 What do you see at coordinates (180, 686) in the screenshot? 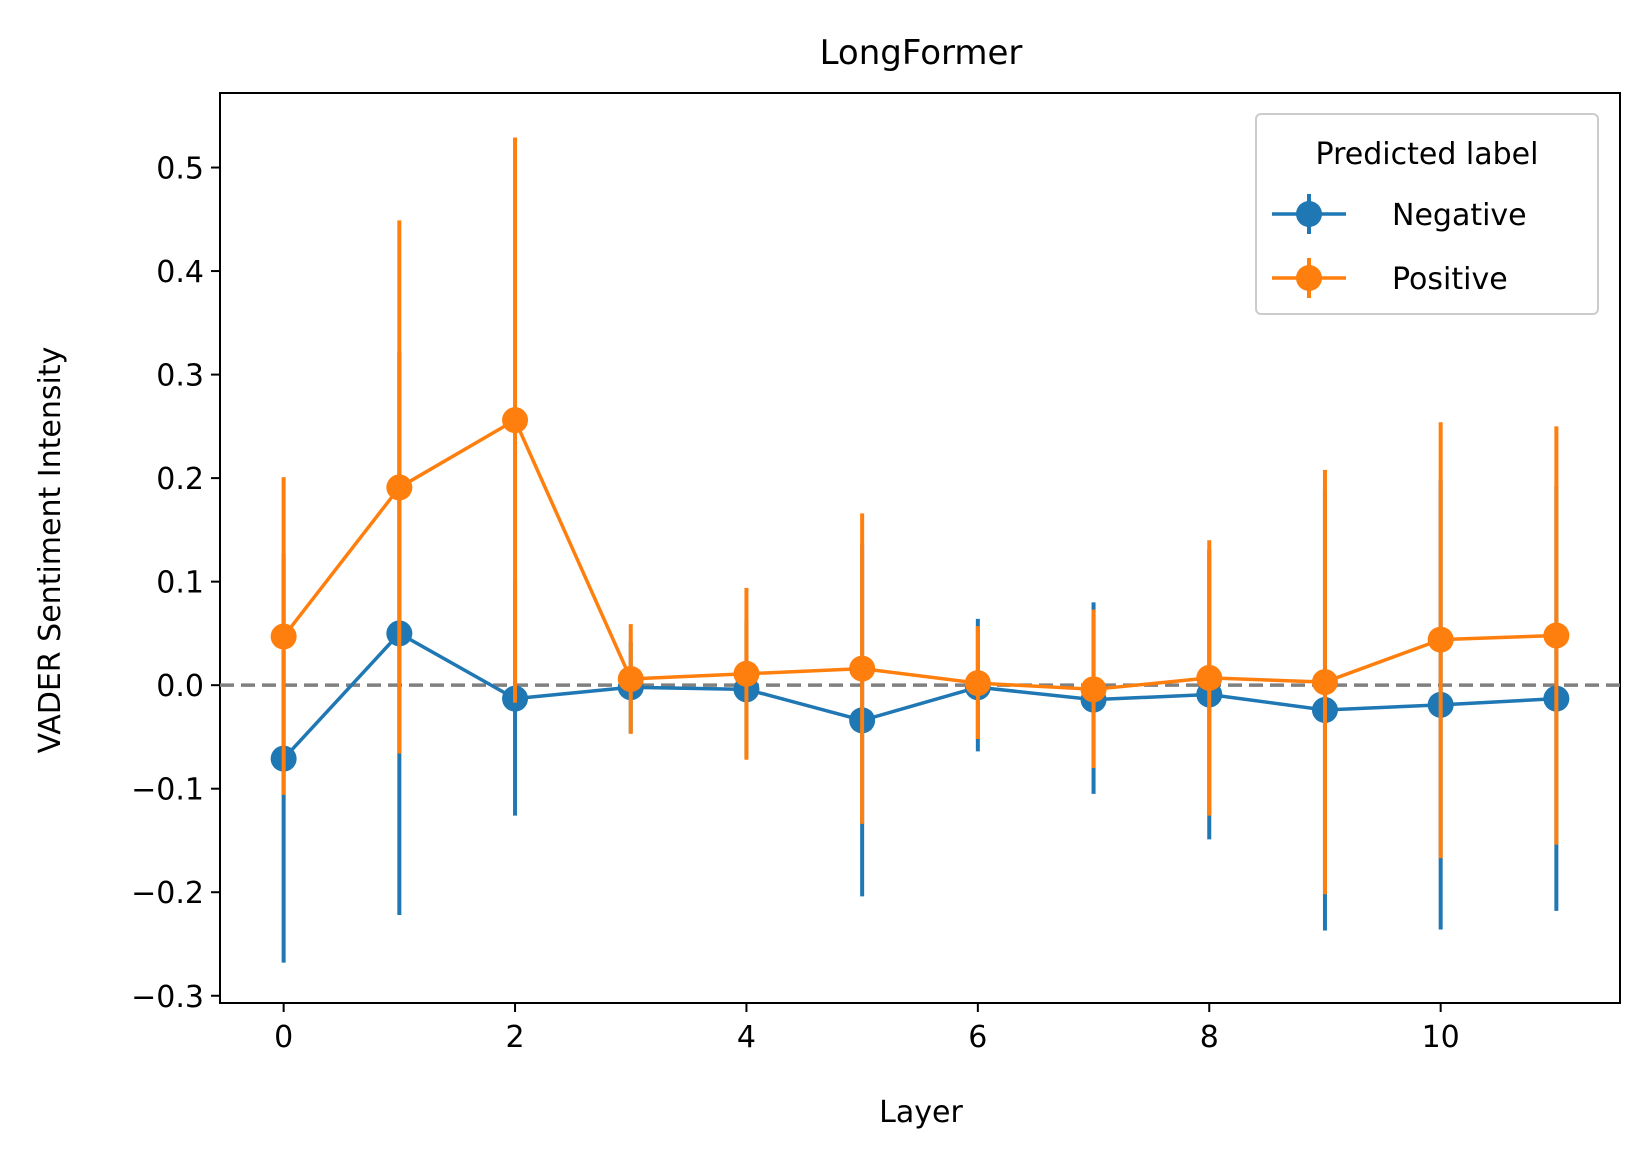
I see `y-tick-label: 0.0` at bounding box center [180, 686].